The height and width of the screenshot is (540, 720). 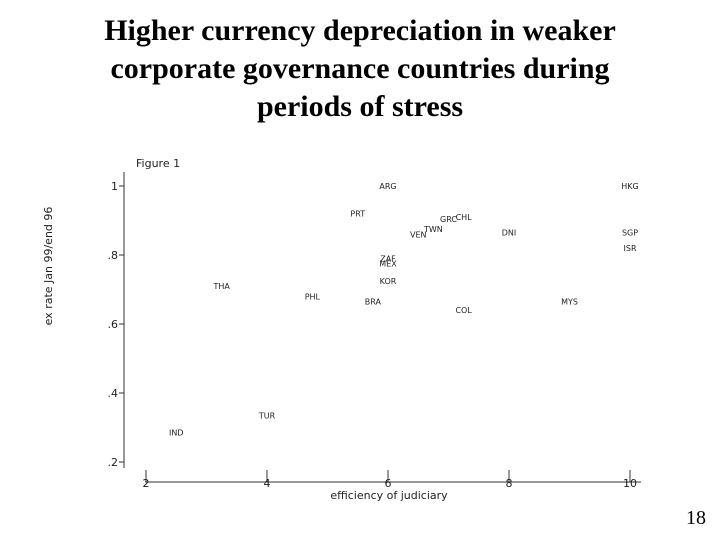 I want to click on y-tick-label: .6, so click(x=113, y=324).